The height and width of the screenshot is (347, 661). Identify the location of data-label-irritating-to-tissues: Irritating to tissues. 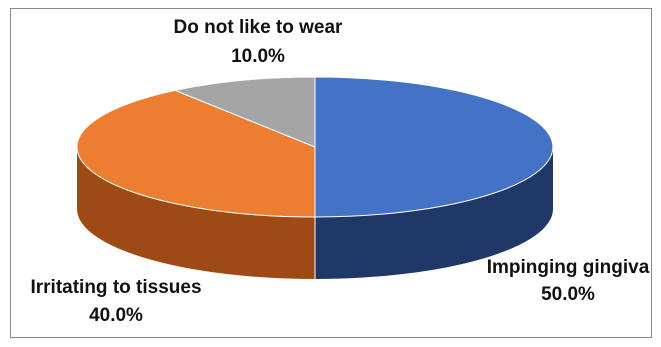
(115, 287).